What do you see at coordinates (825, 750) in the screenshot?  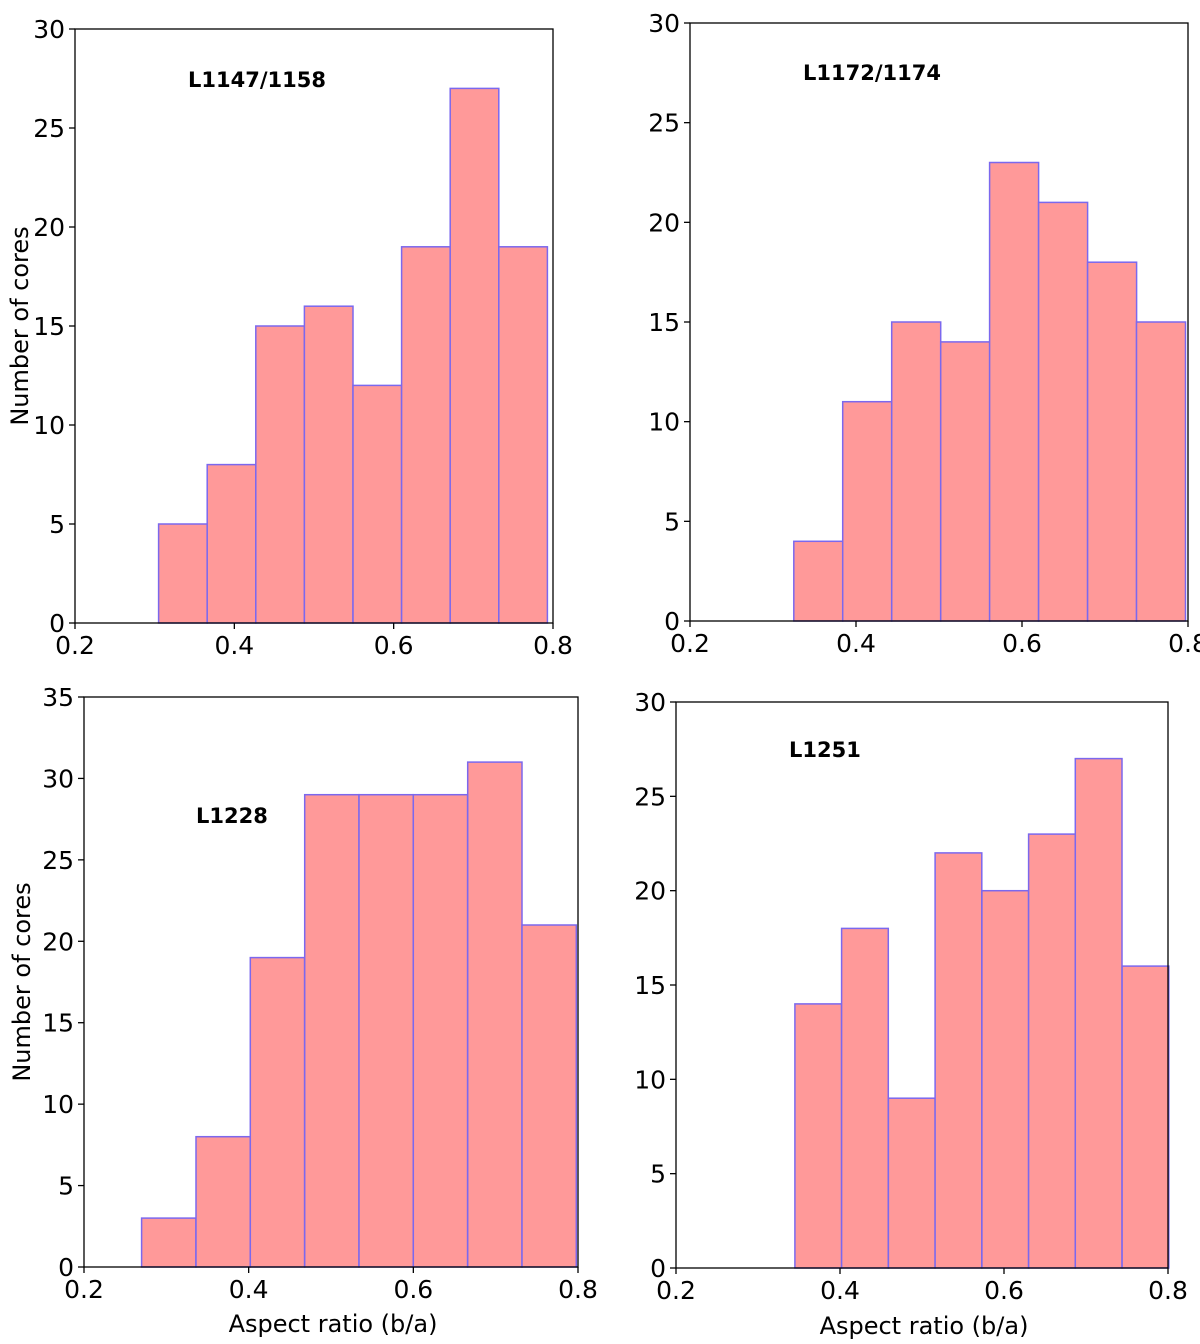 I see `region-title: L1251` at bounding box center [825, 750].